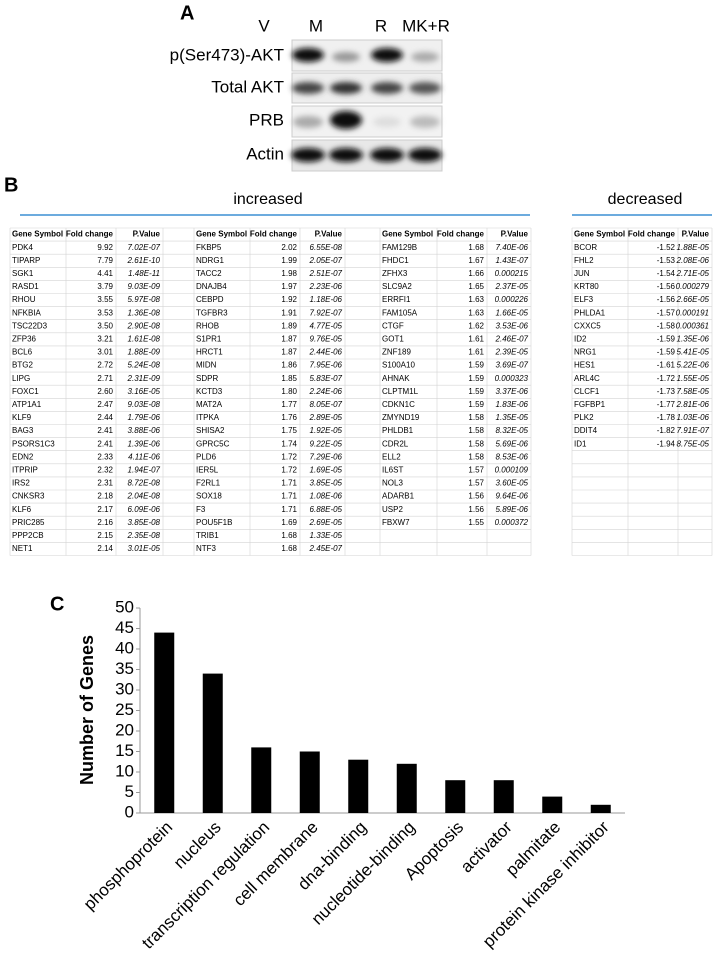  What do you see at coordinates (326, 260) in the screenshot?
I see `table-cell: 2.05E-07` at bounding box center [326, 260].